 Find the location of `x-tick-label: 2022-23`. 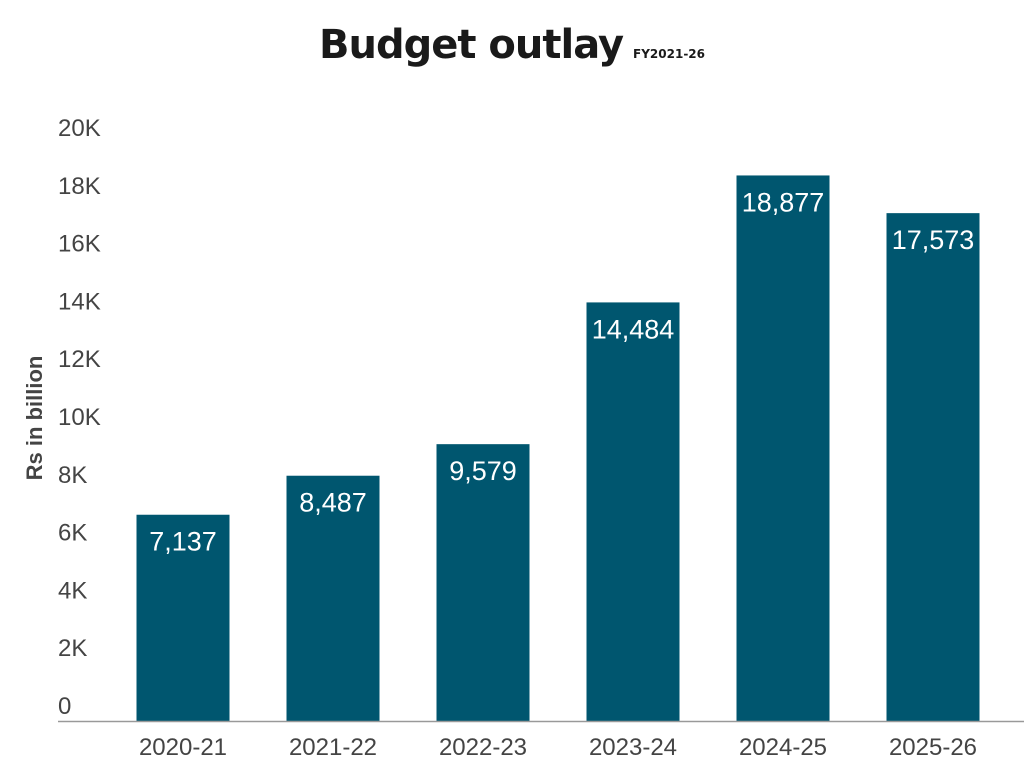

x-tick-label: 2022-23 is located at coordinates (483, 747).